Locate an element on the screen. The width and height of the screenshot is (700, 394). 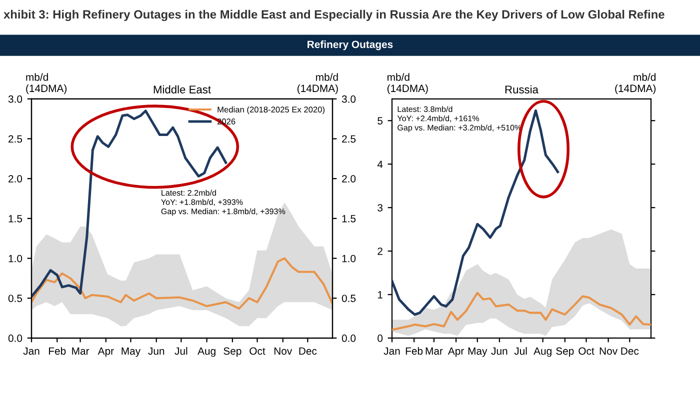
text: Refinery Outages is located at coordinates (350, 45).